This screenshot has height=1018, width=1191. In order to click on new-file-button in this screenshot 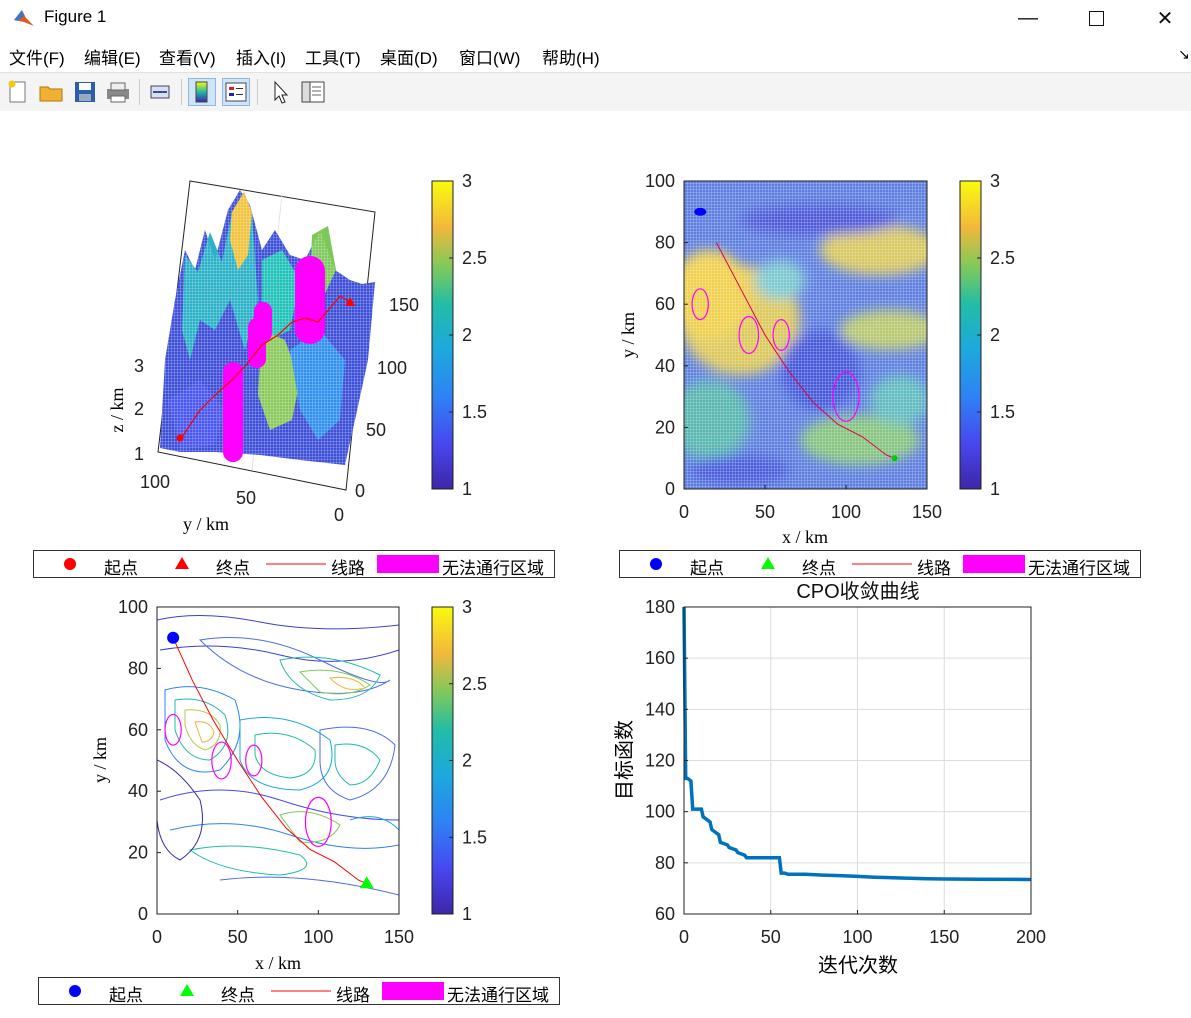, I will do `click(18, 92)`.